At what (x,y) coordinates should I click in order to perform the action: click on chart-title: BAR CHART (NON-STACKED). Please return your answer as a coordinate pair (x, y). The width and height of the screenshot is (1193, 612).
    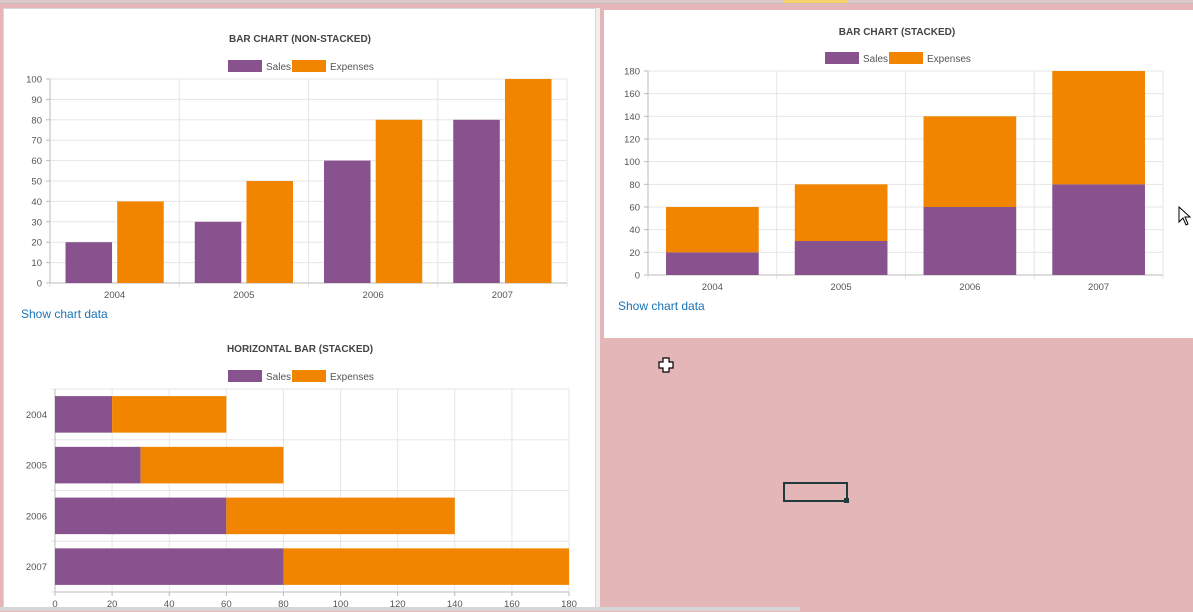
    Looking at the image, I should click on (300, 39).